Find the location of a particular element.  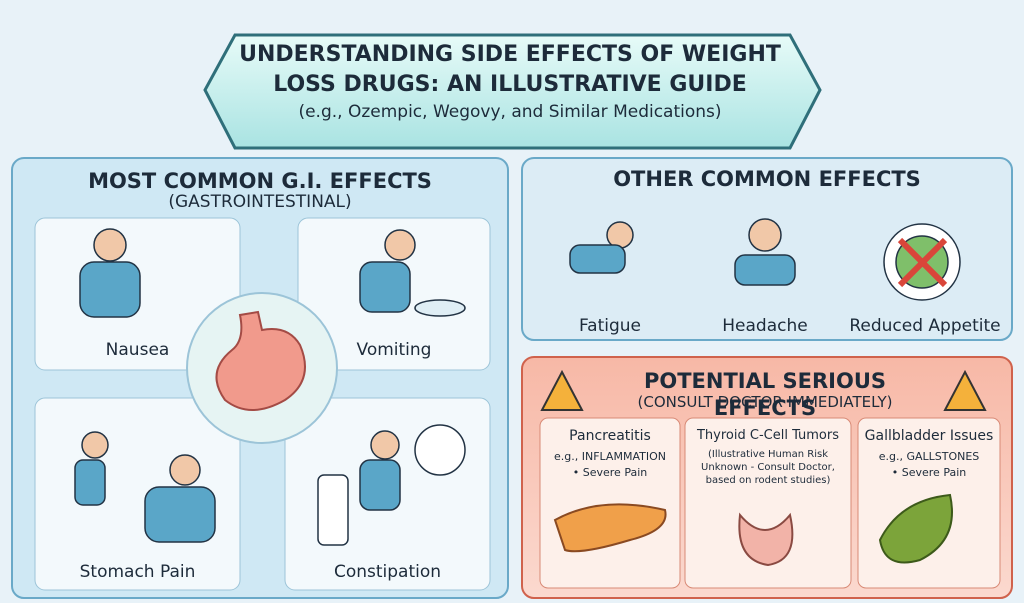

thyroid-icon is located at coordinates (766, 539).